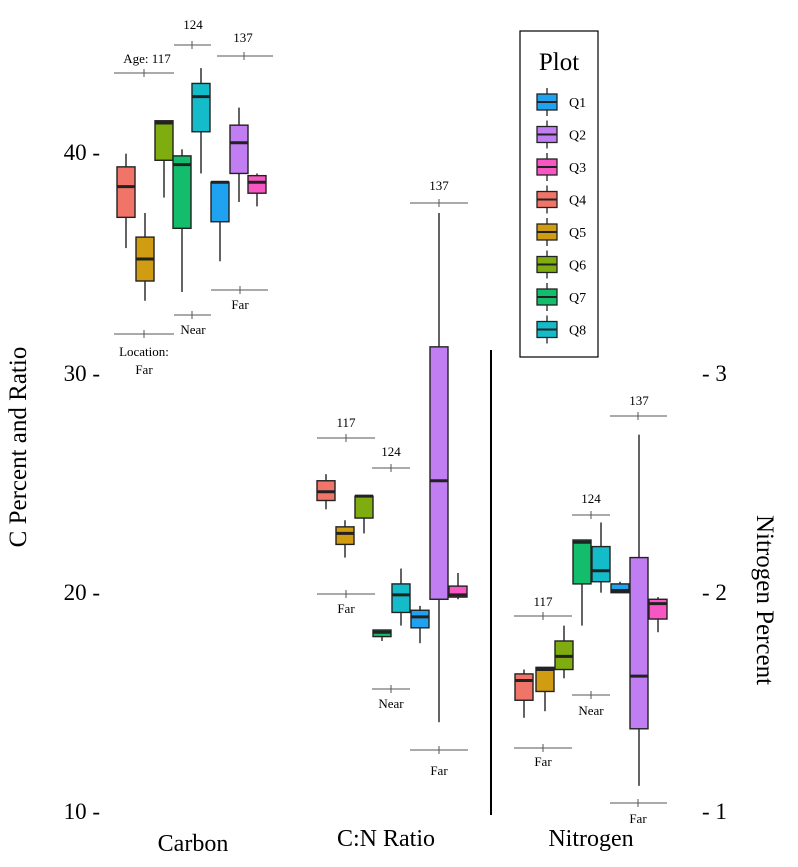  Describe the element at coordinates (714, 592) in the screenshot. I see `right-tick-label: - 2` at that location.